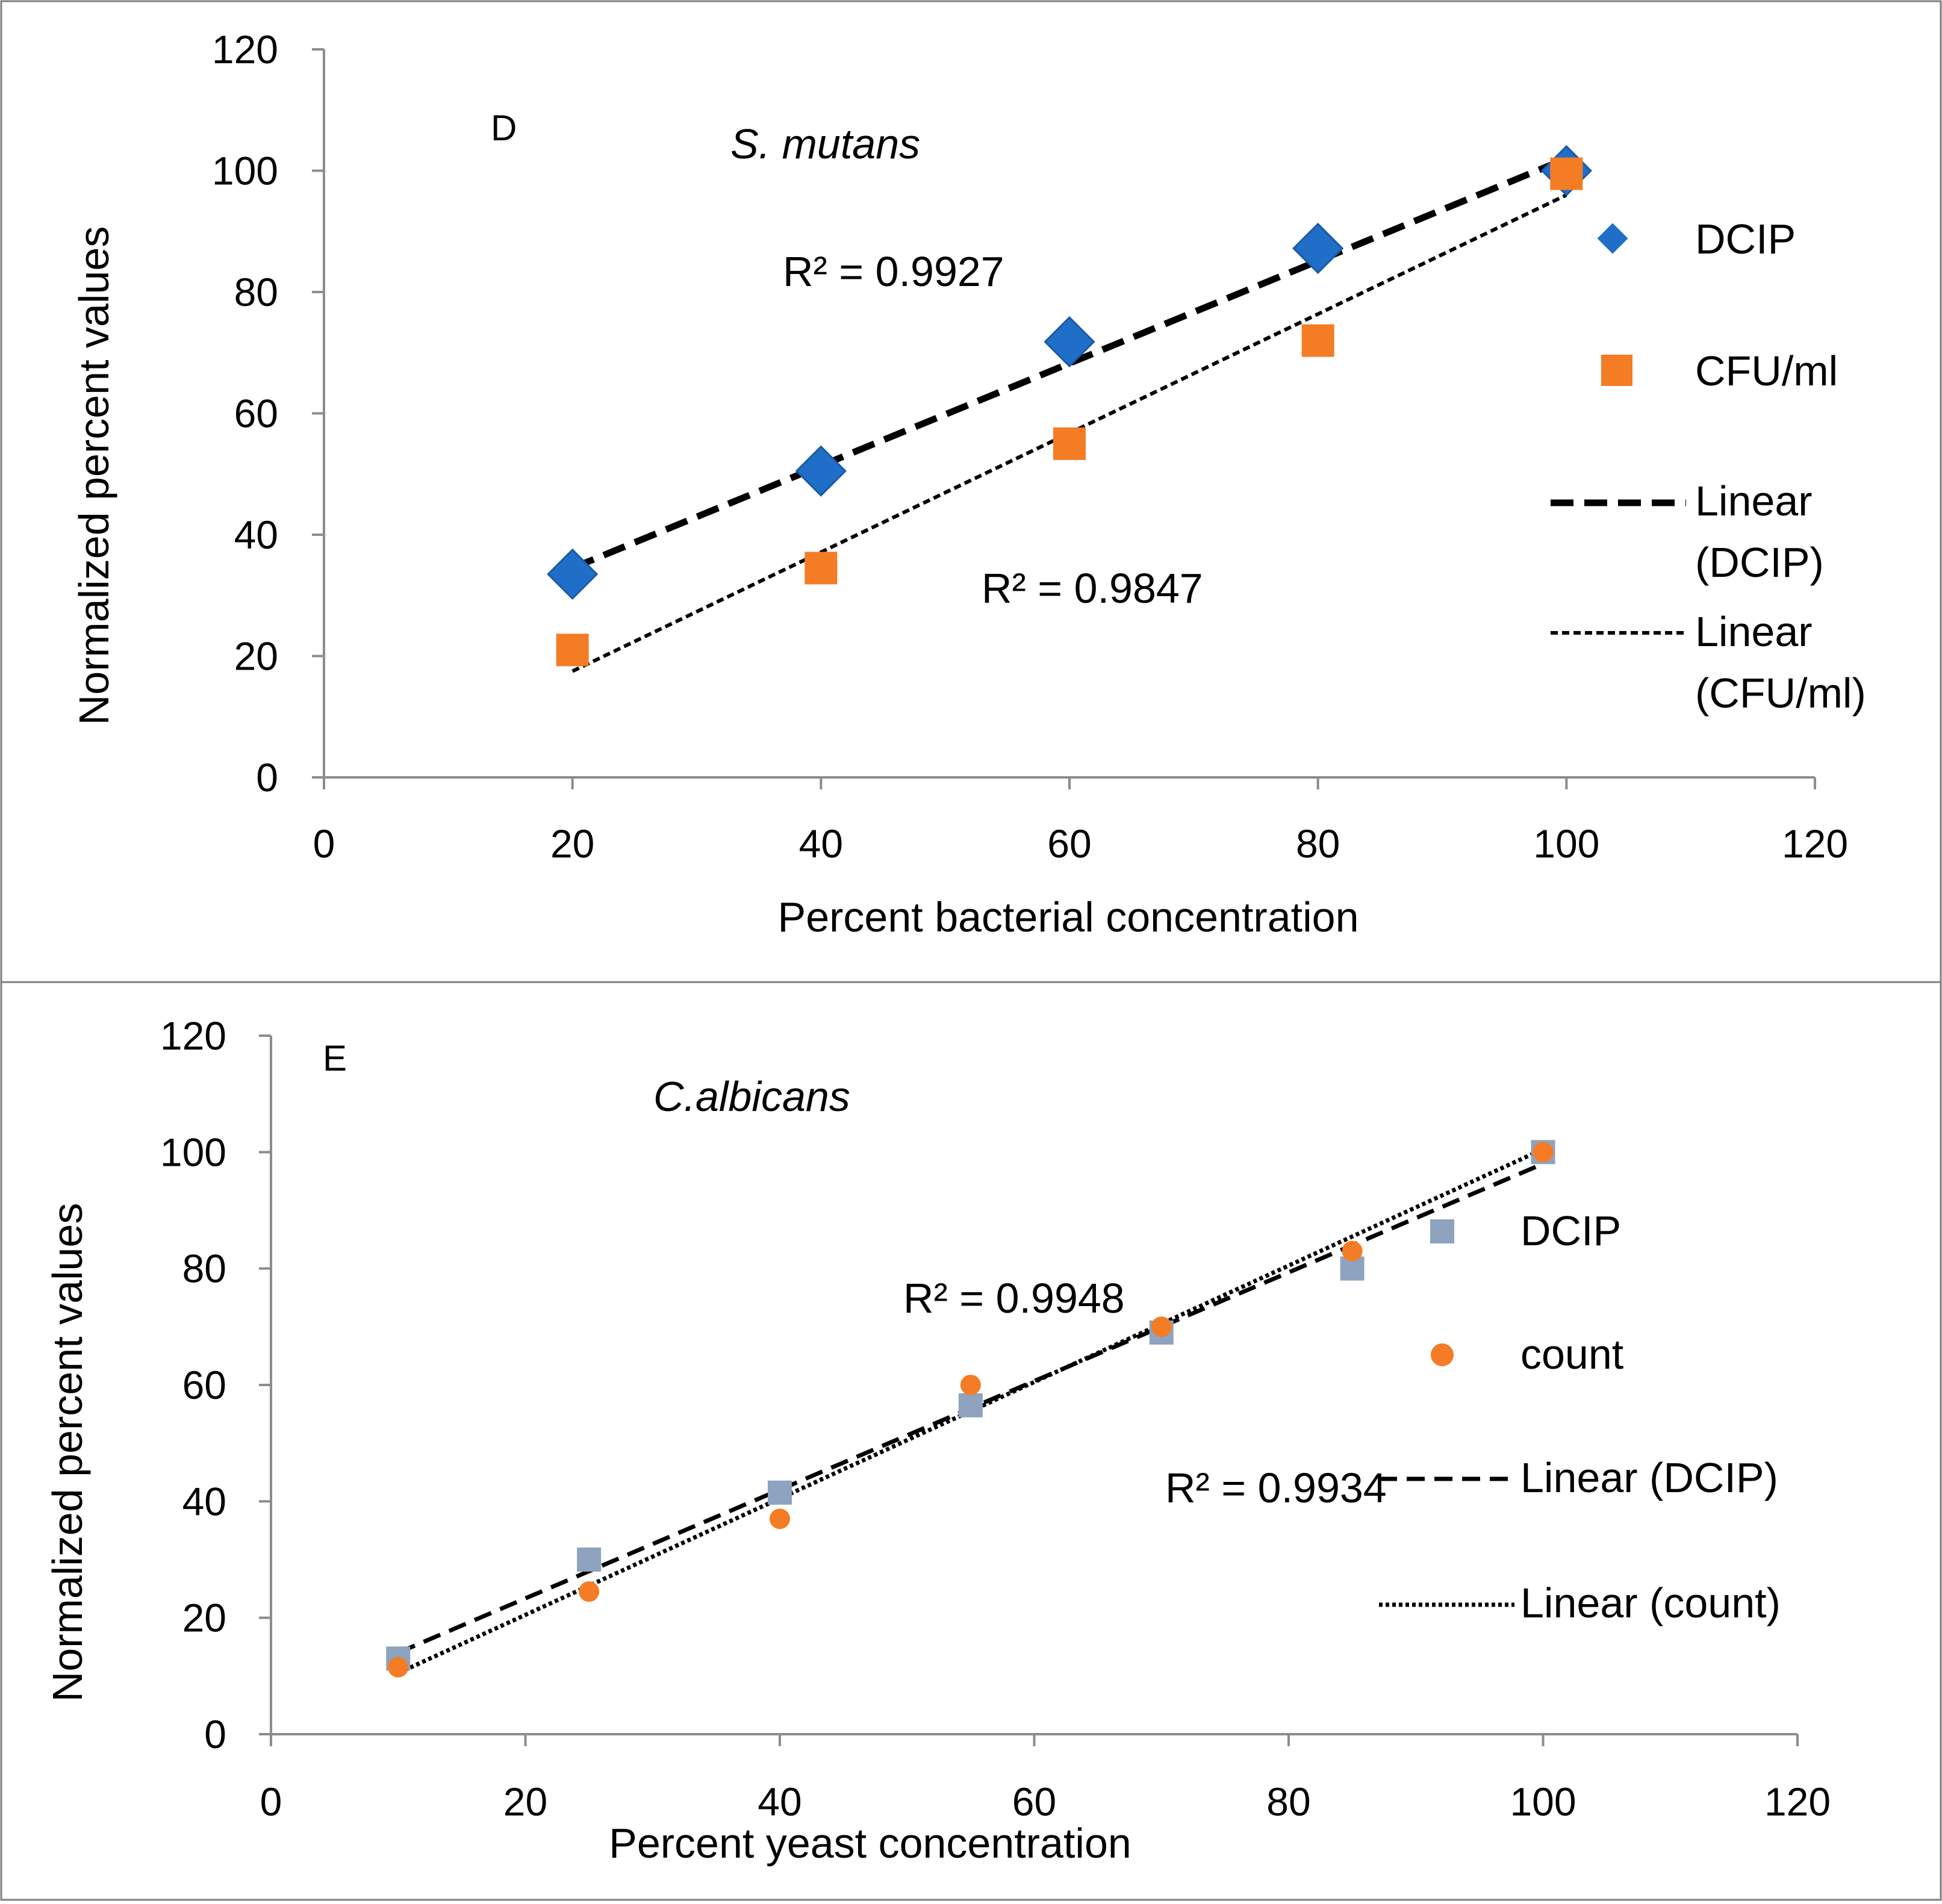  Describe the element at coordinates (1543, 1801) in the screenshot. I see `panel-e-x-tick-label: 100` at that location.